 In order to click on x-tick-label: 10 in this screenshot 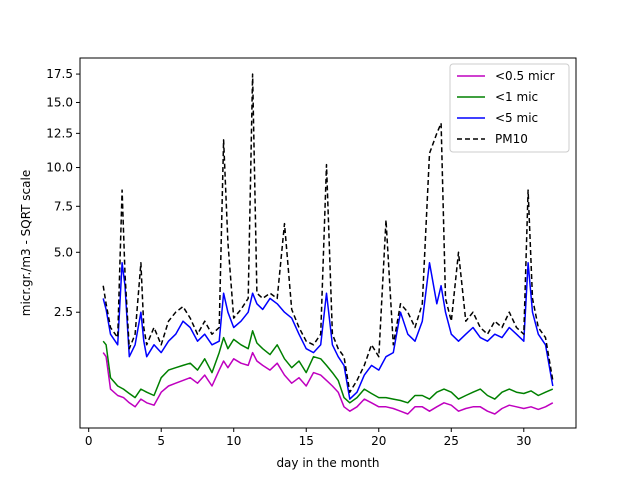, I will do `click(233, 441)`.